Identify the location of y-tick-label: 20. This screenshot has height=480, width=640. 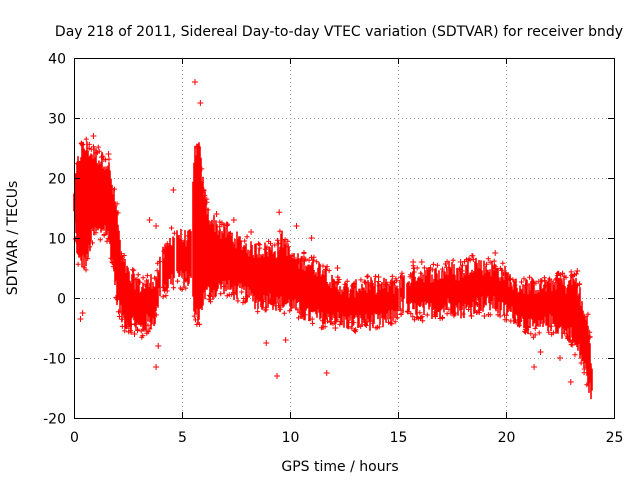
(57, 180).